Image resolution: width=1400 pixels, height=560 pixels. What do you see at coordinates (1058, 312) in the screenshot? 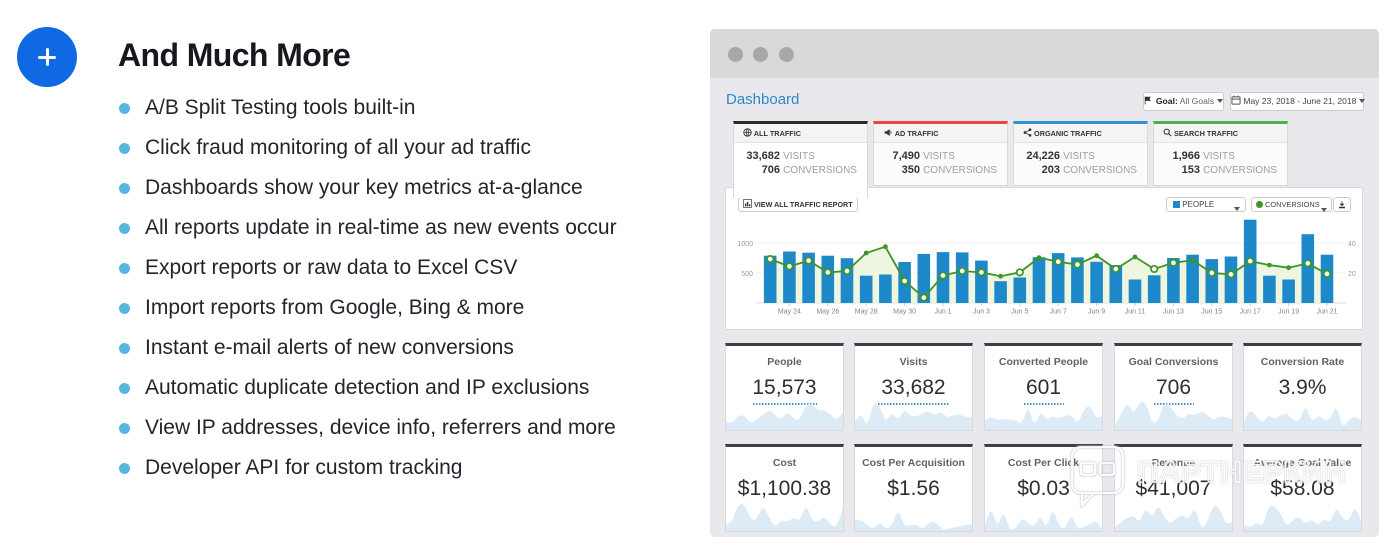
I see `svg-text: Jun 7` at bounding box center [1058, 312].